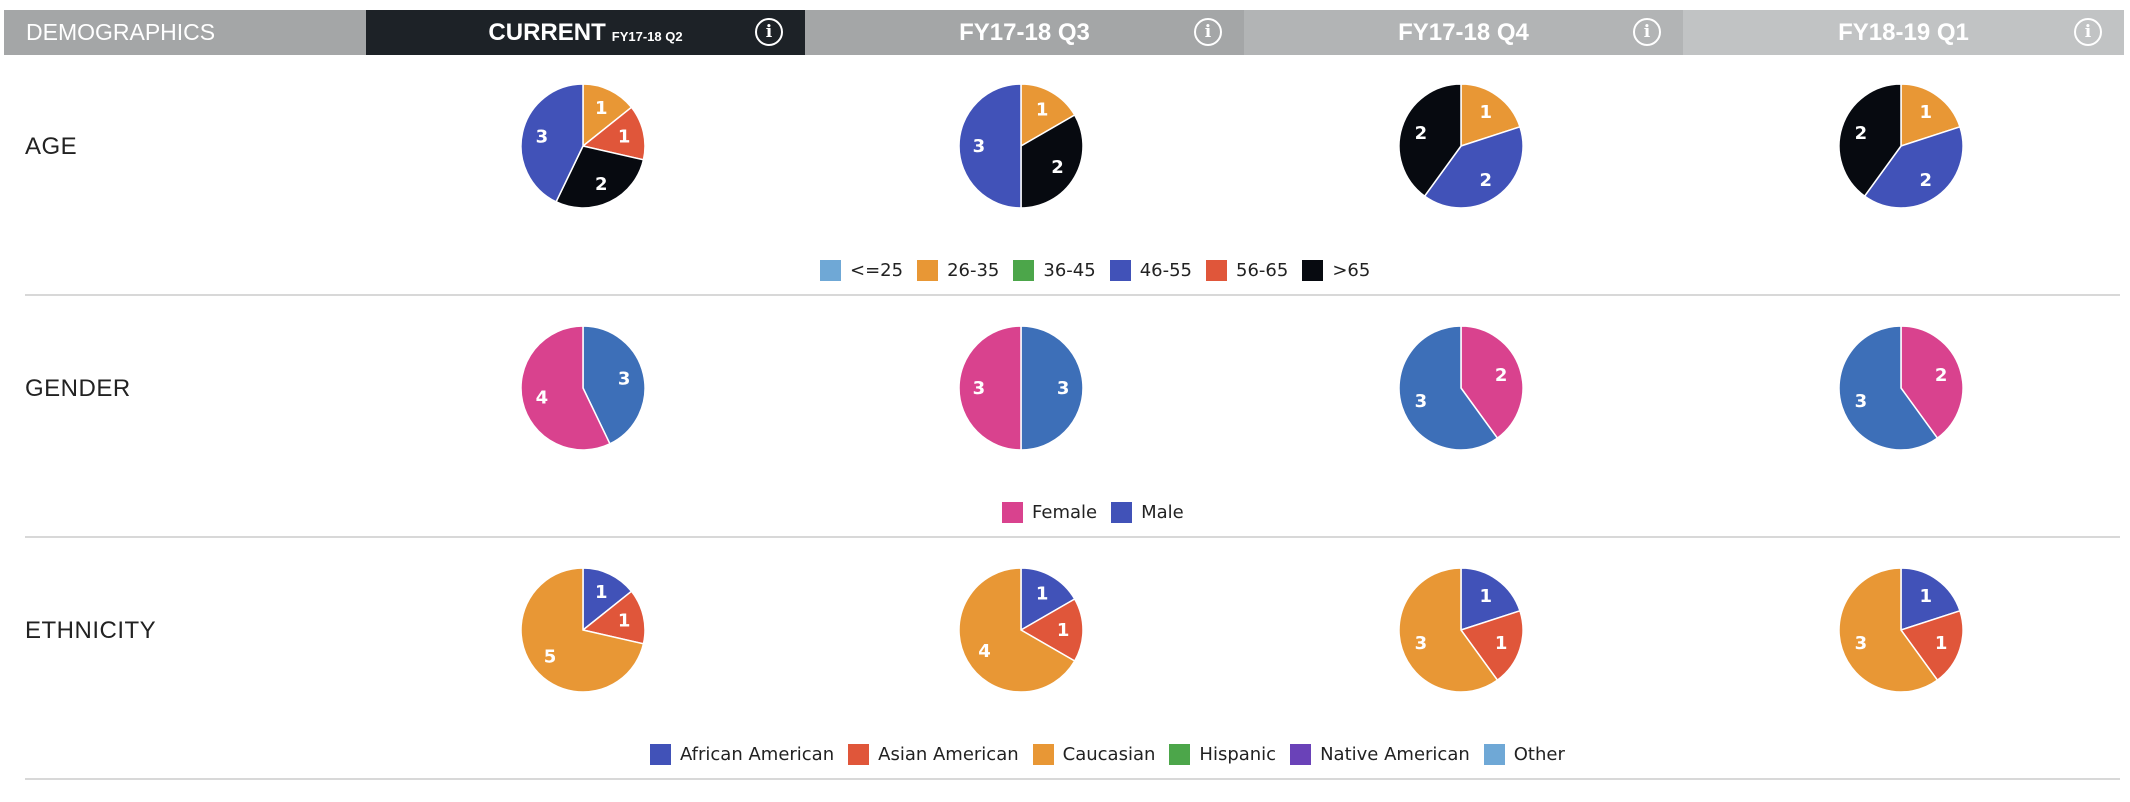 The width and height of the screenshot is (2130, 802). I want to click on row-label-age: AGE, so click(51, 146).